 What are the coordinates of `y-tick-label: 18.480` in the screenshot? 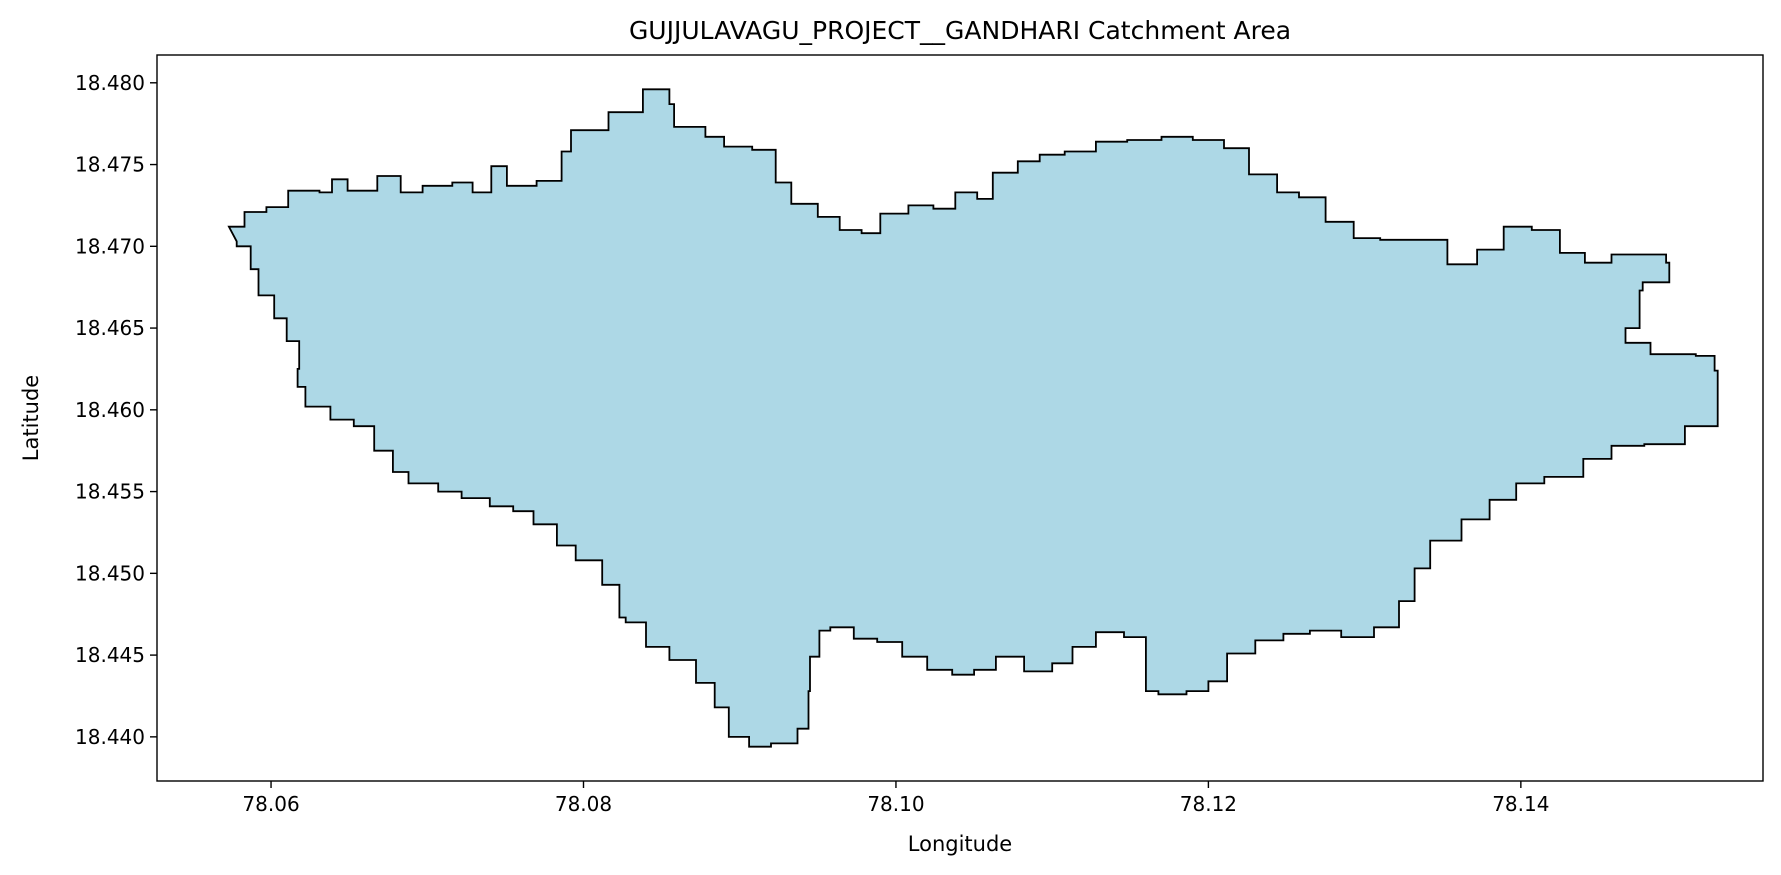 It's located at (110, 83).